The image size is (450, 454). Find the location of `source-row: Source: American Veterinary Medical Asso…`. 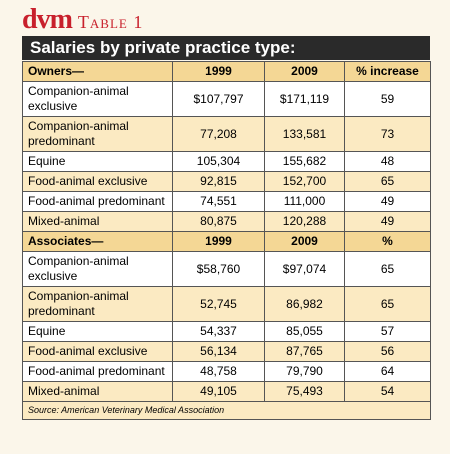

source-row: Source: American Veterinary Medical Asso… is located at coordinates (226, 410).